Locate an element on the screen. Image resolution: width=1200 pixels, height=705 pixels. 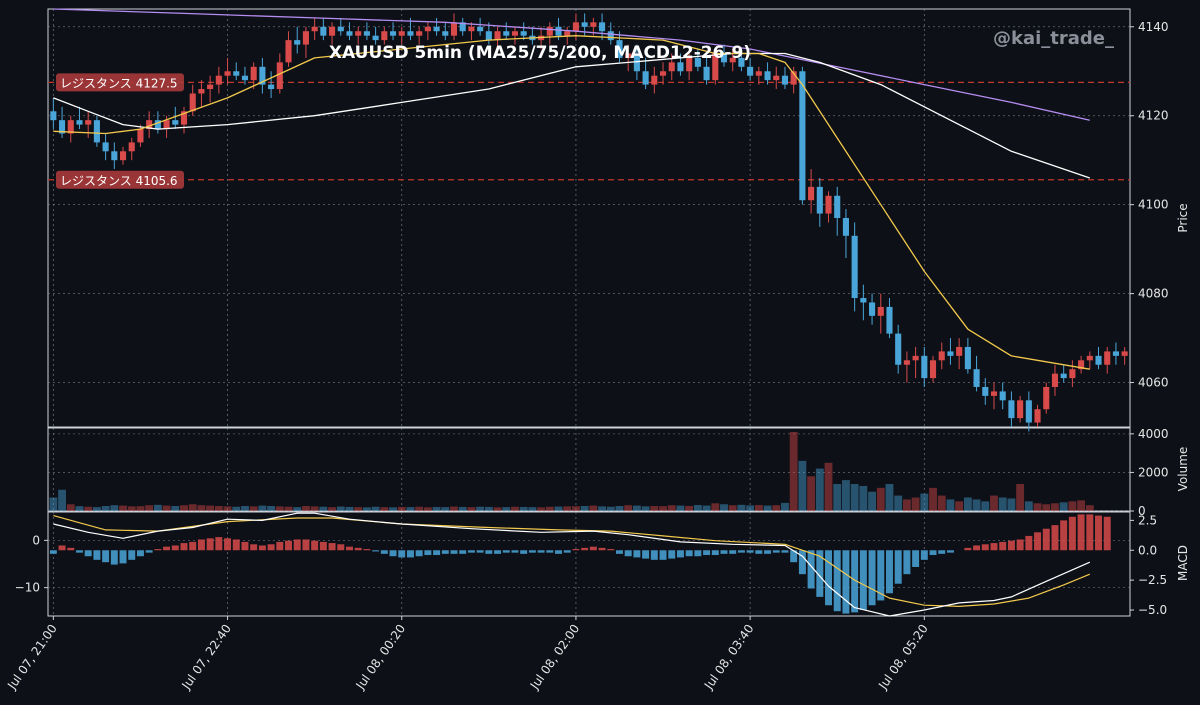
price-tick-label: 4080 is located at coordinates (1153, 294).